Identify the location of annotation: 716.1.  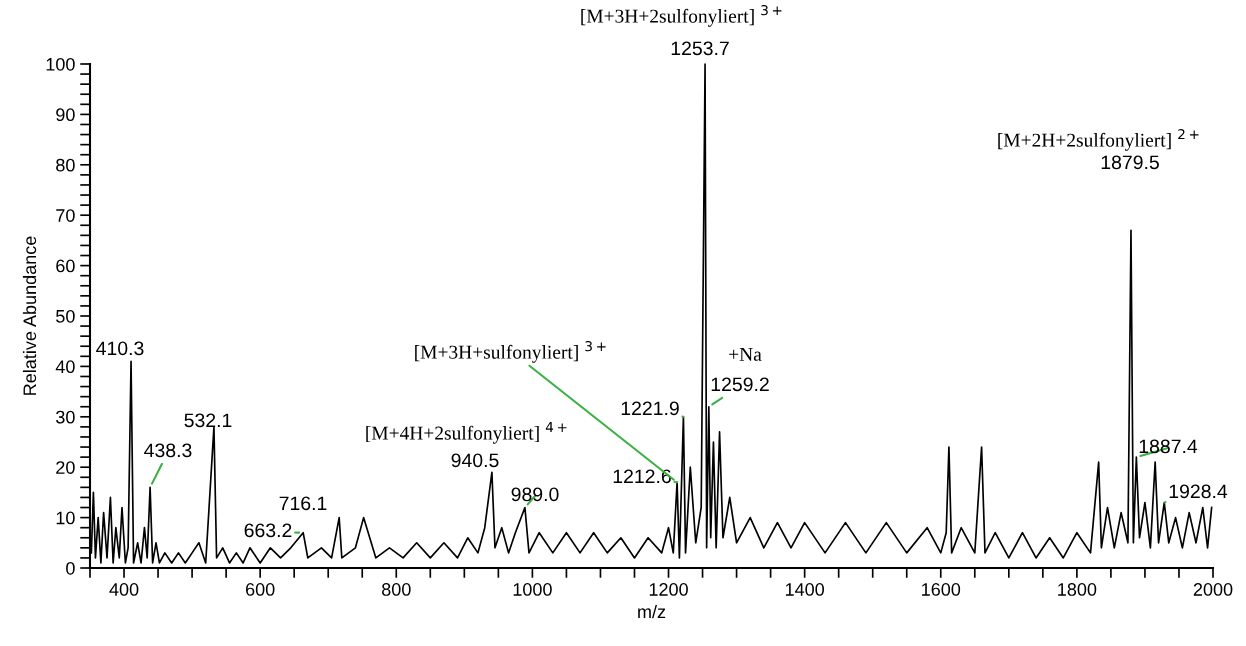
(303, 503).